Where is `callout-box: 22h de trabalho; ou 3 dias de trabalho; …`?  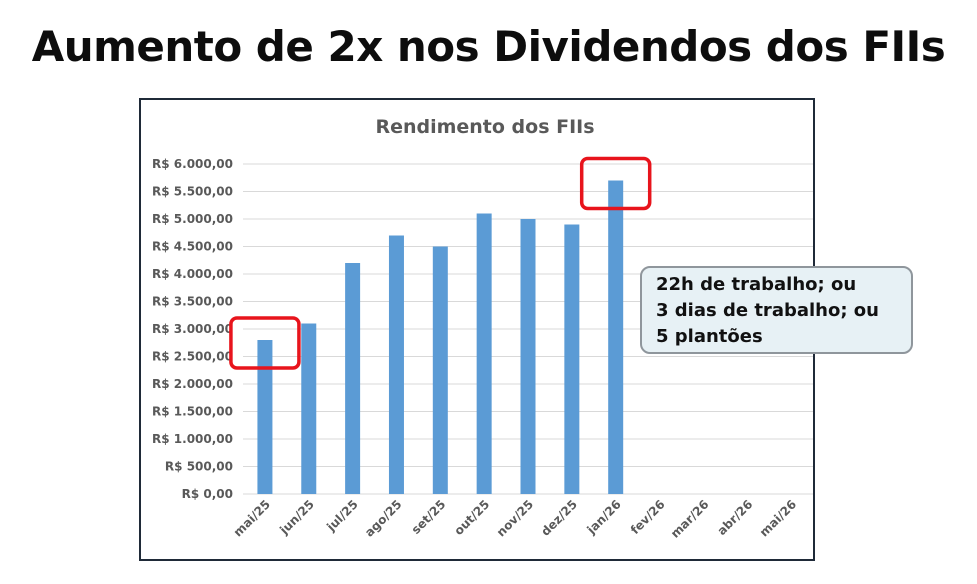 callout-box: 22h de trabalho; ou 3 dias de trabalho; … is located at coordinates (776, 310).